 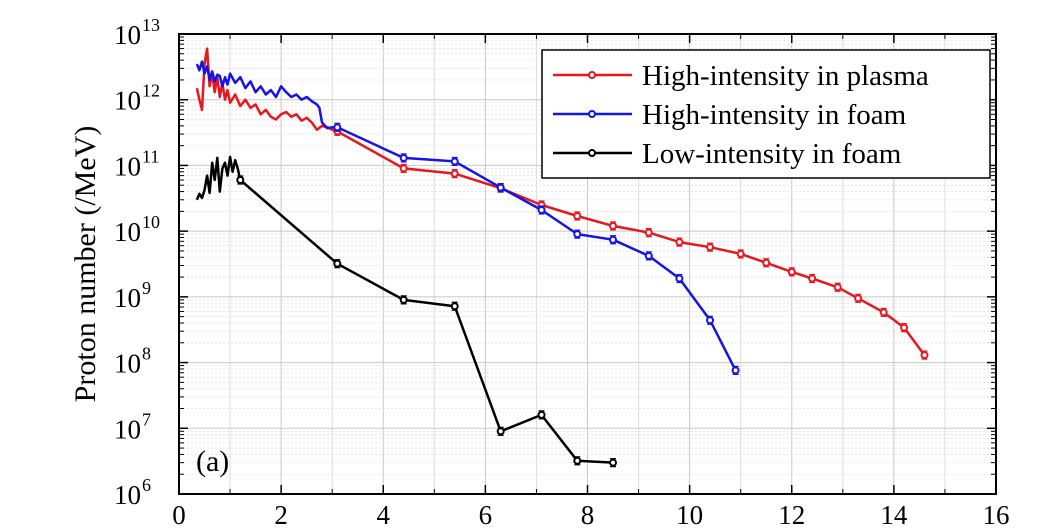 I want to click on legend-label: High-intensity in foam, so click(x=774, y=115).